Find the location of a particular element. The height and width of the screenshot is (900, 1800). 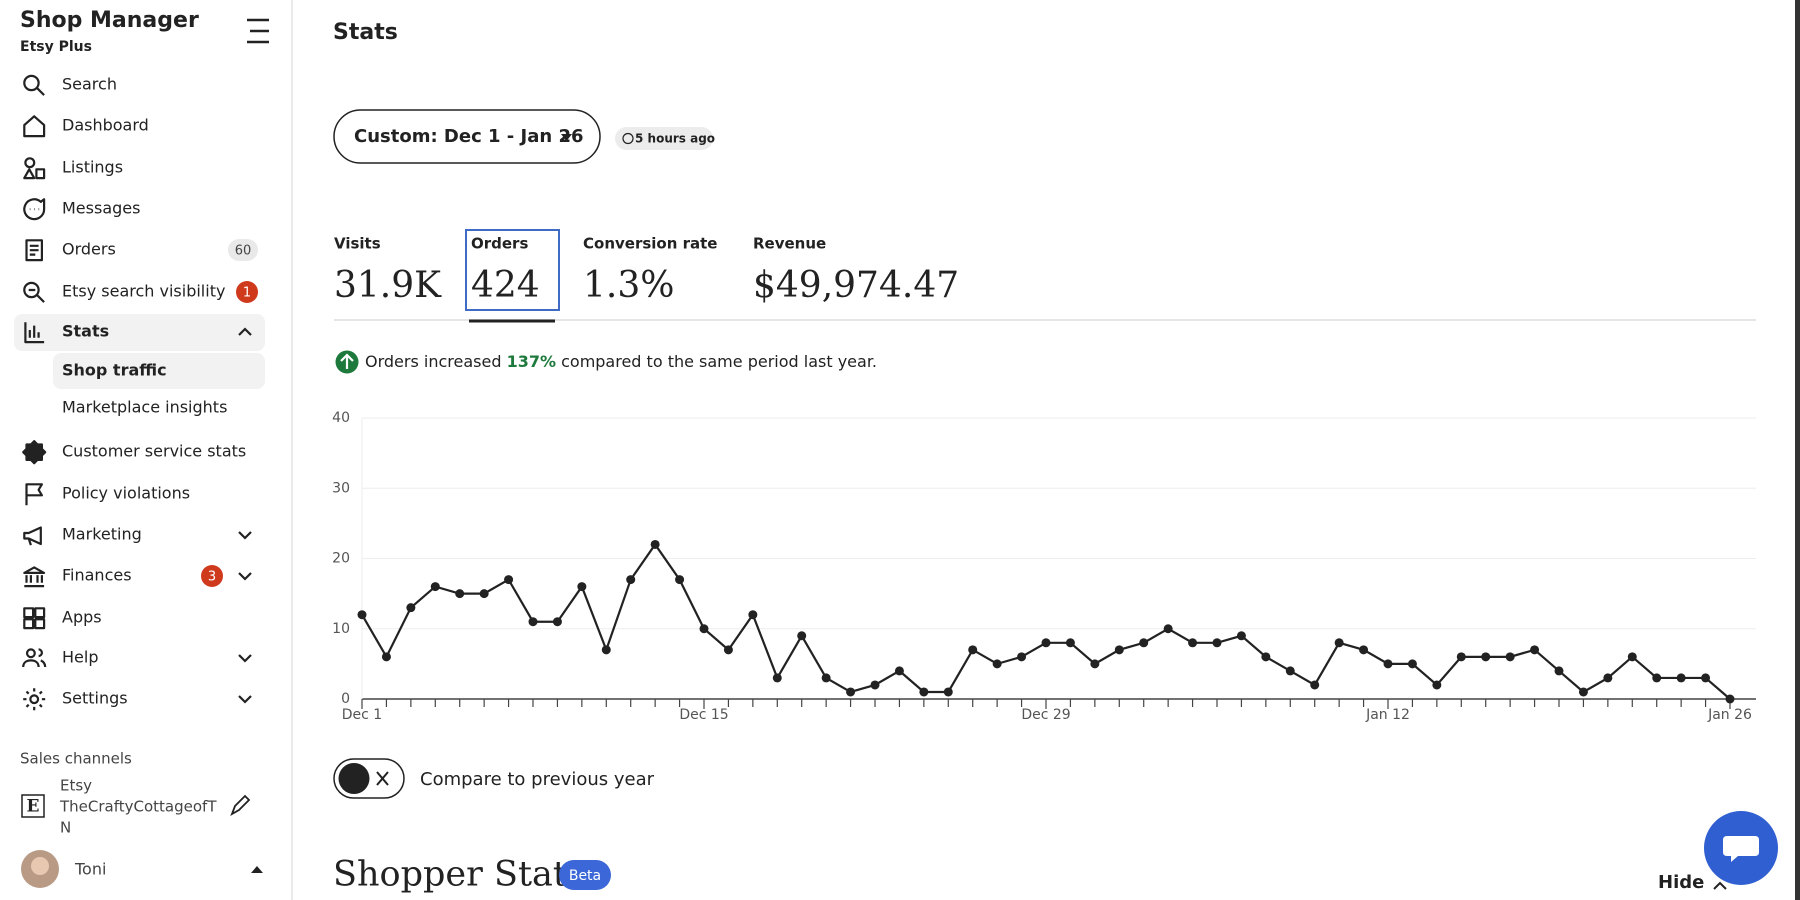

nav-item: Settings is located at coordinates (137, 699).